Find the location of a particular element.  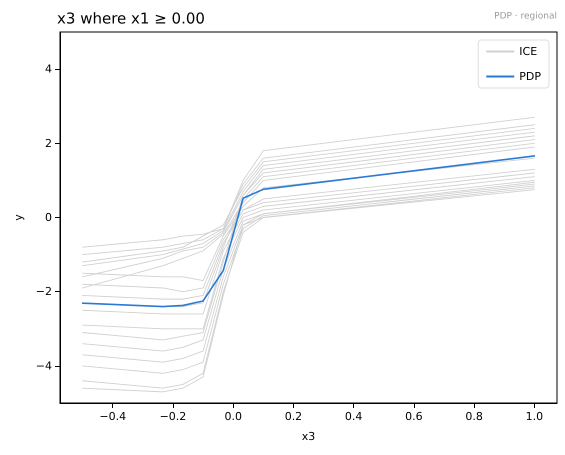

x-tick-label: −0.2 is located at coordinates (173, 416).